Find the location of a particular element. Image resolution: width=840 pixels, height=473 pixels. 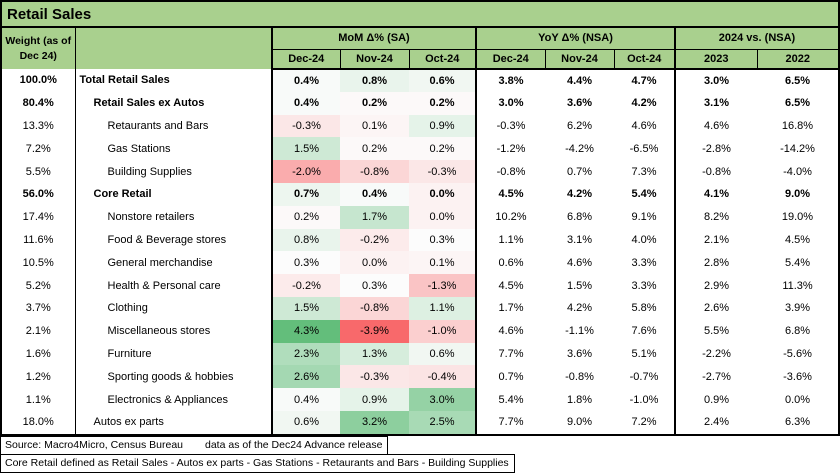

yoy-cell: -4.2% is located at coordinates (579, 148).